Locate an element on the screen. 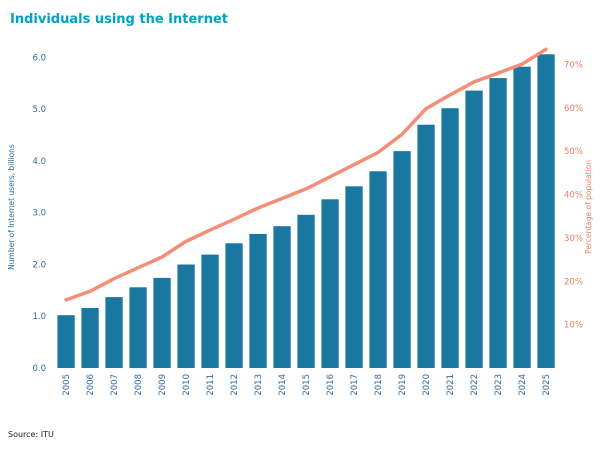 This screenshot has width=600, height=450. x-axis-tick-2020: 2020 is located at coordinates (427, 385).